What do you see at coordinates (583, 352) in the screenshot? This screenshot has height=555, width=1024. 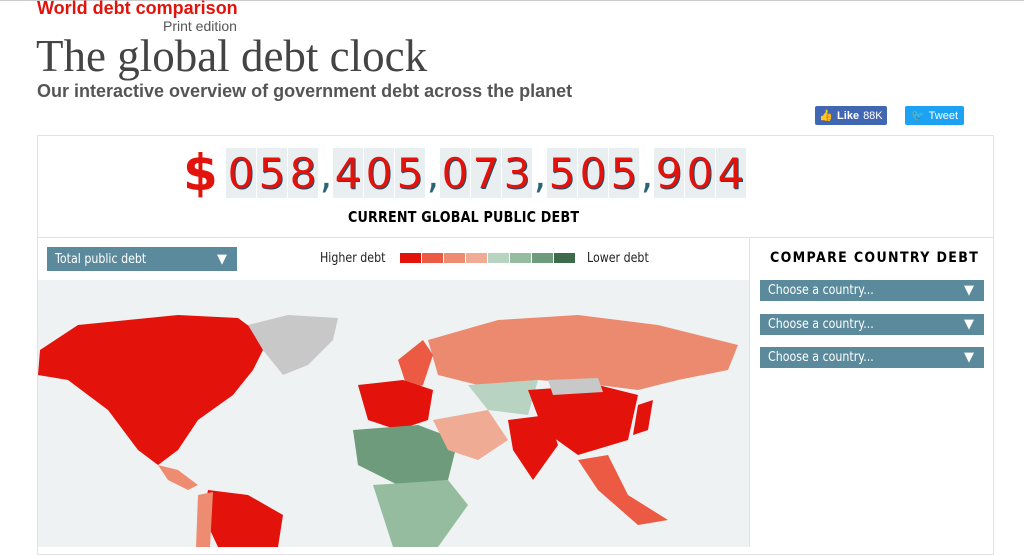 I see `map-russia` at bounding box center [583, 352].